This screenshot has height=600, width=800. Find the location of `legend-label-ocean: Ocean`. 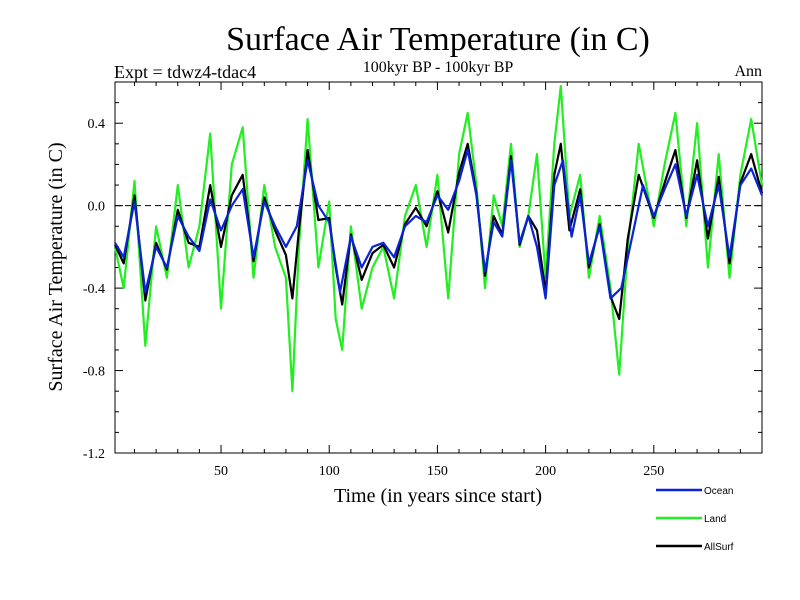

legend-label-ocean: Ocean is located at coordinates (718, 491).